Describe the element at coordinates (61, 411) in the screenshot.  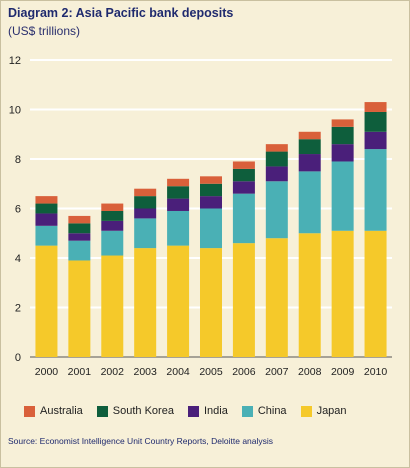
I see `legend-label: Australia` at that location.